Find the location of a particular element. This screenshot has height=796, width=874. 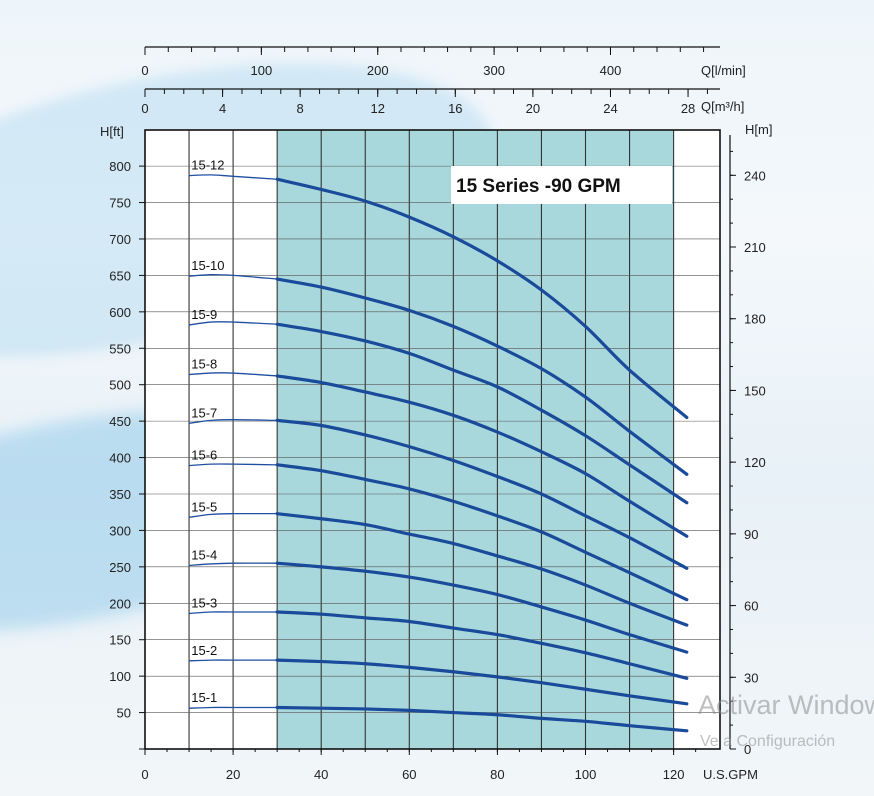

left-tick-label: 650 is located at coordinates (120, 275).